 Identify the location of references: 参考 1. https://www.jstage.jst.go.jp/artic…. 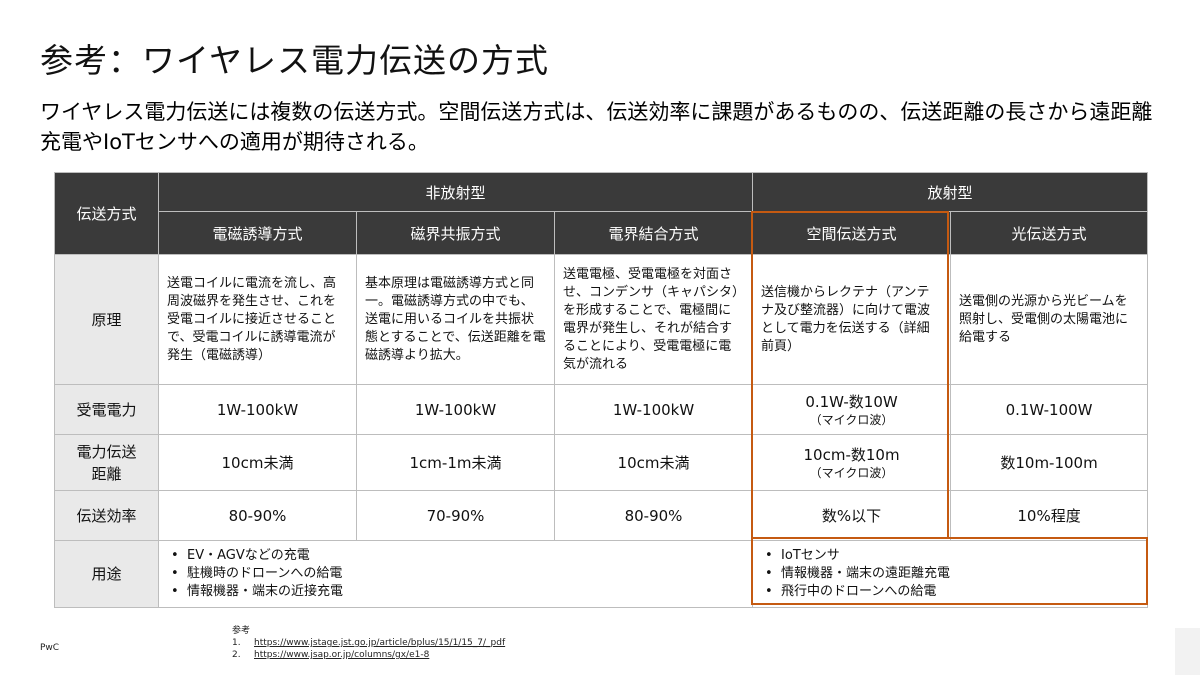
(368, 643).